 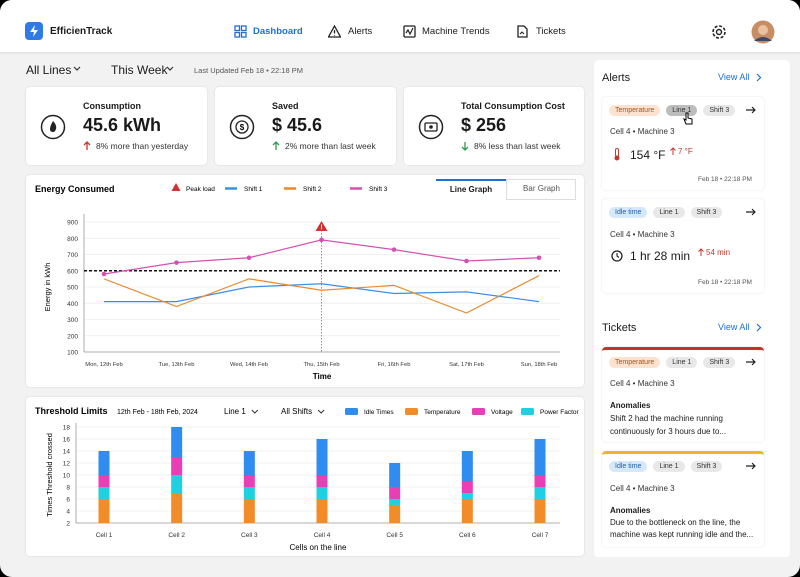 What do you see at coordinates (68, 500) in the screenshot?
I see `y-tick-label: 6` at bounding box center [68, 500].